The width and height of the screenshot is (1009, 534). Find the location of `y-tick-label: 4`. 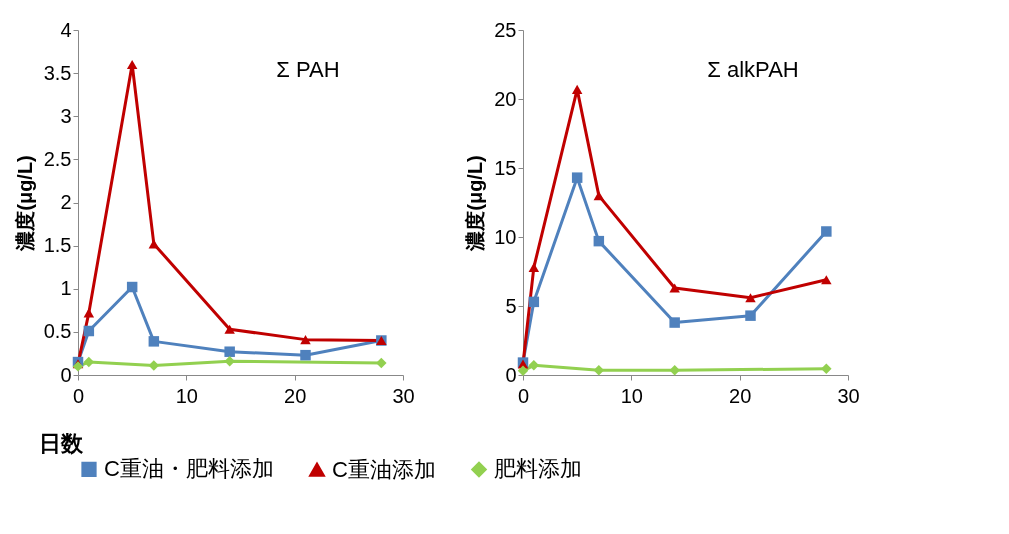

y-tick-label: 4 is located at coordinates (66, 29).